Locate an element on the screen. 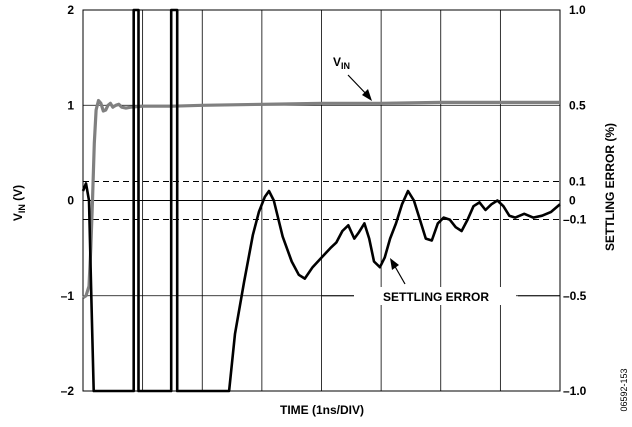 The image size is (632, 427). settling-error-label: SETTLING ERROR is located at coordinates (436, 297).